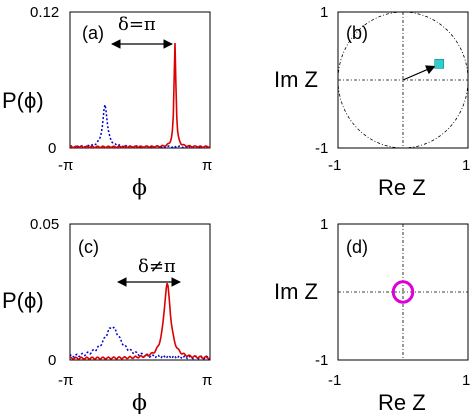 The image size is (474, 414). I want to click on order-parameter-ring, so click(403, 292).